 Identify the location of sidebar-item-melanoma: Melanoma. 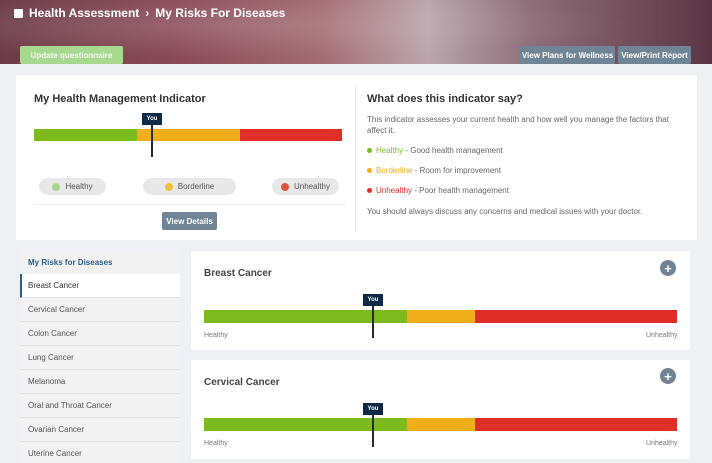
(100, 382).